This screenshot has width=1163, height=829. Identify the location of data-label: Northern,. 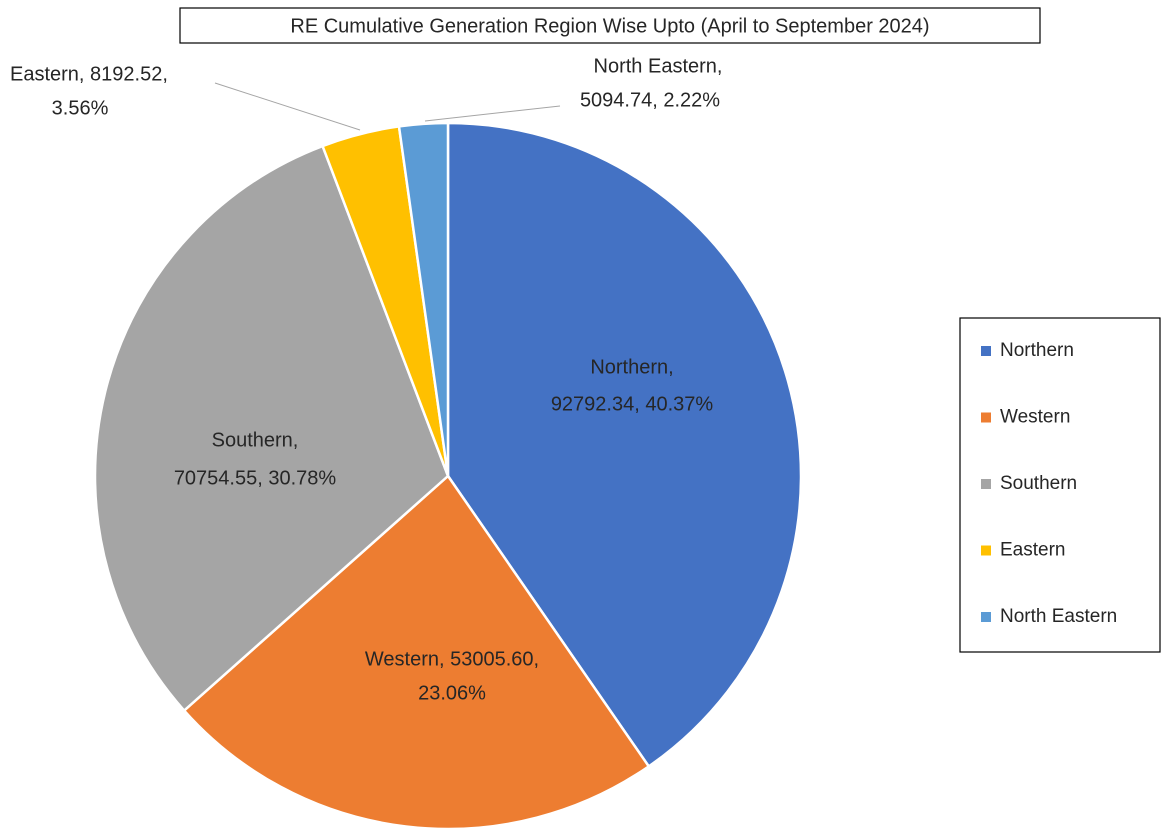
(631, 367).